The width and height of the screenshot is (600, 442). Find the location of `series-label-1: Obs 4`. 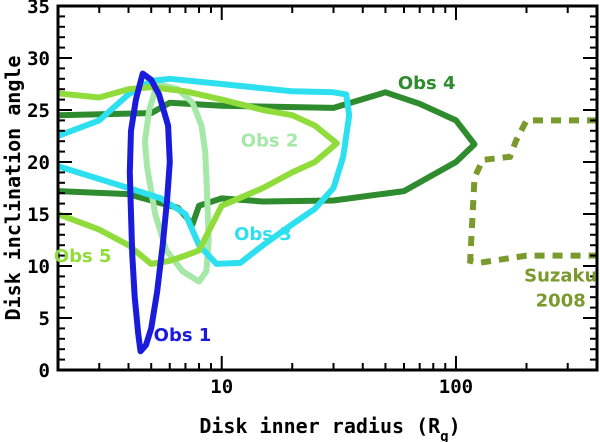

series-label-1: Obs 4 is located at coordinates (427, 83).